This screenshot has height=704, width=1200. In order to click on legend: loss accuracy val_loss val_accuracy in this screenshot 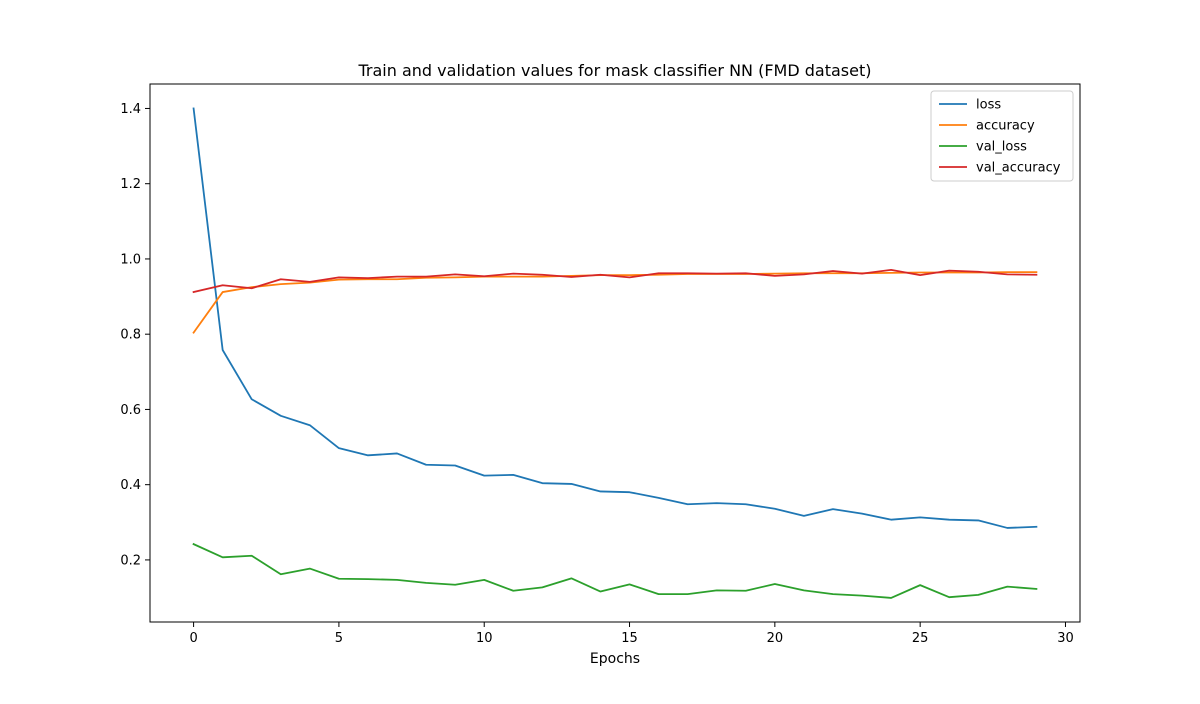, I will do `click(1002, 136)`.